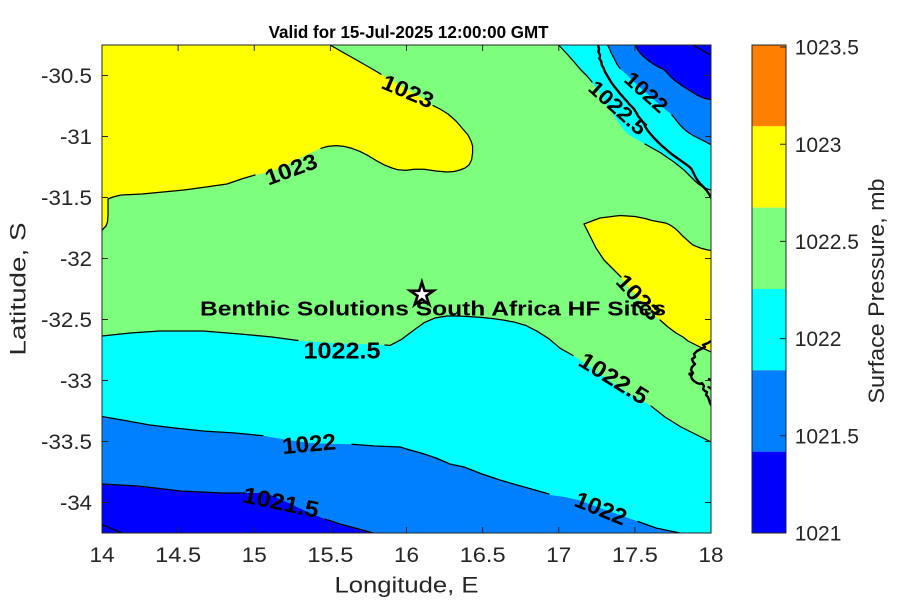 This screenshot has width=900, height=600. Describe the element at coordinates (76, 381) in the screenshot. I see `svg-text: -33` at that location.